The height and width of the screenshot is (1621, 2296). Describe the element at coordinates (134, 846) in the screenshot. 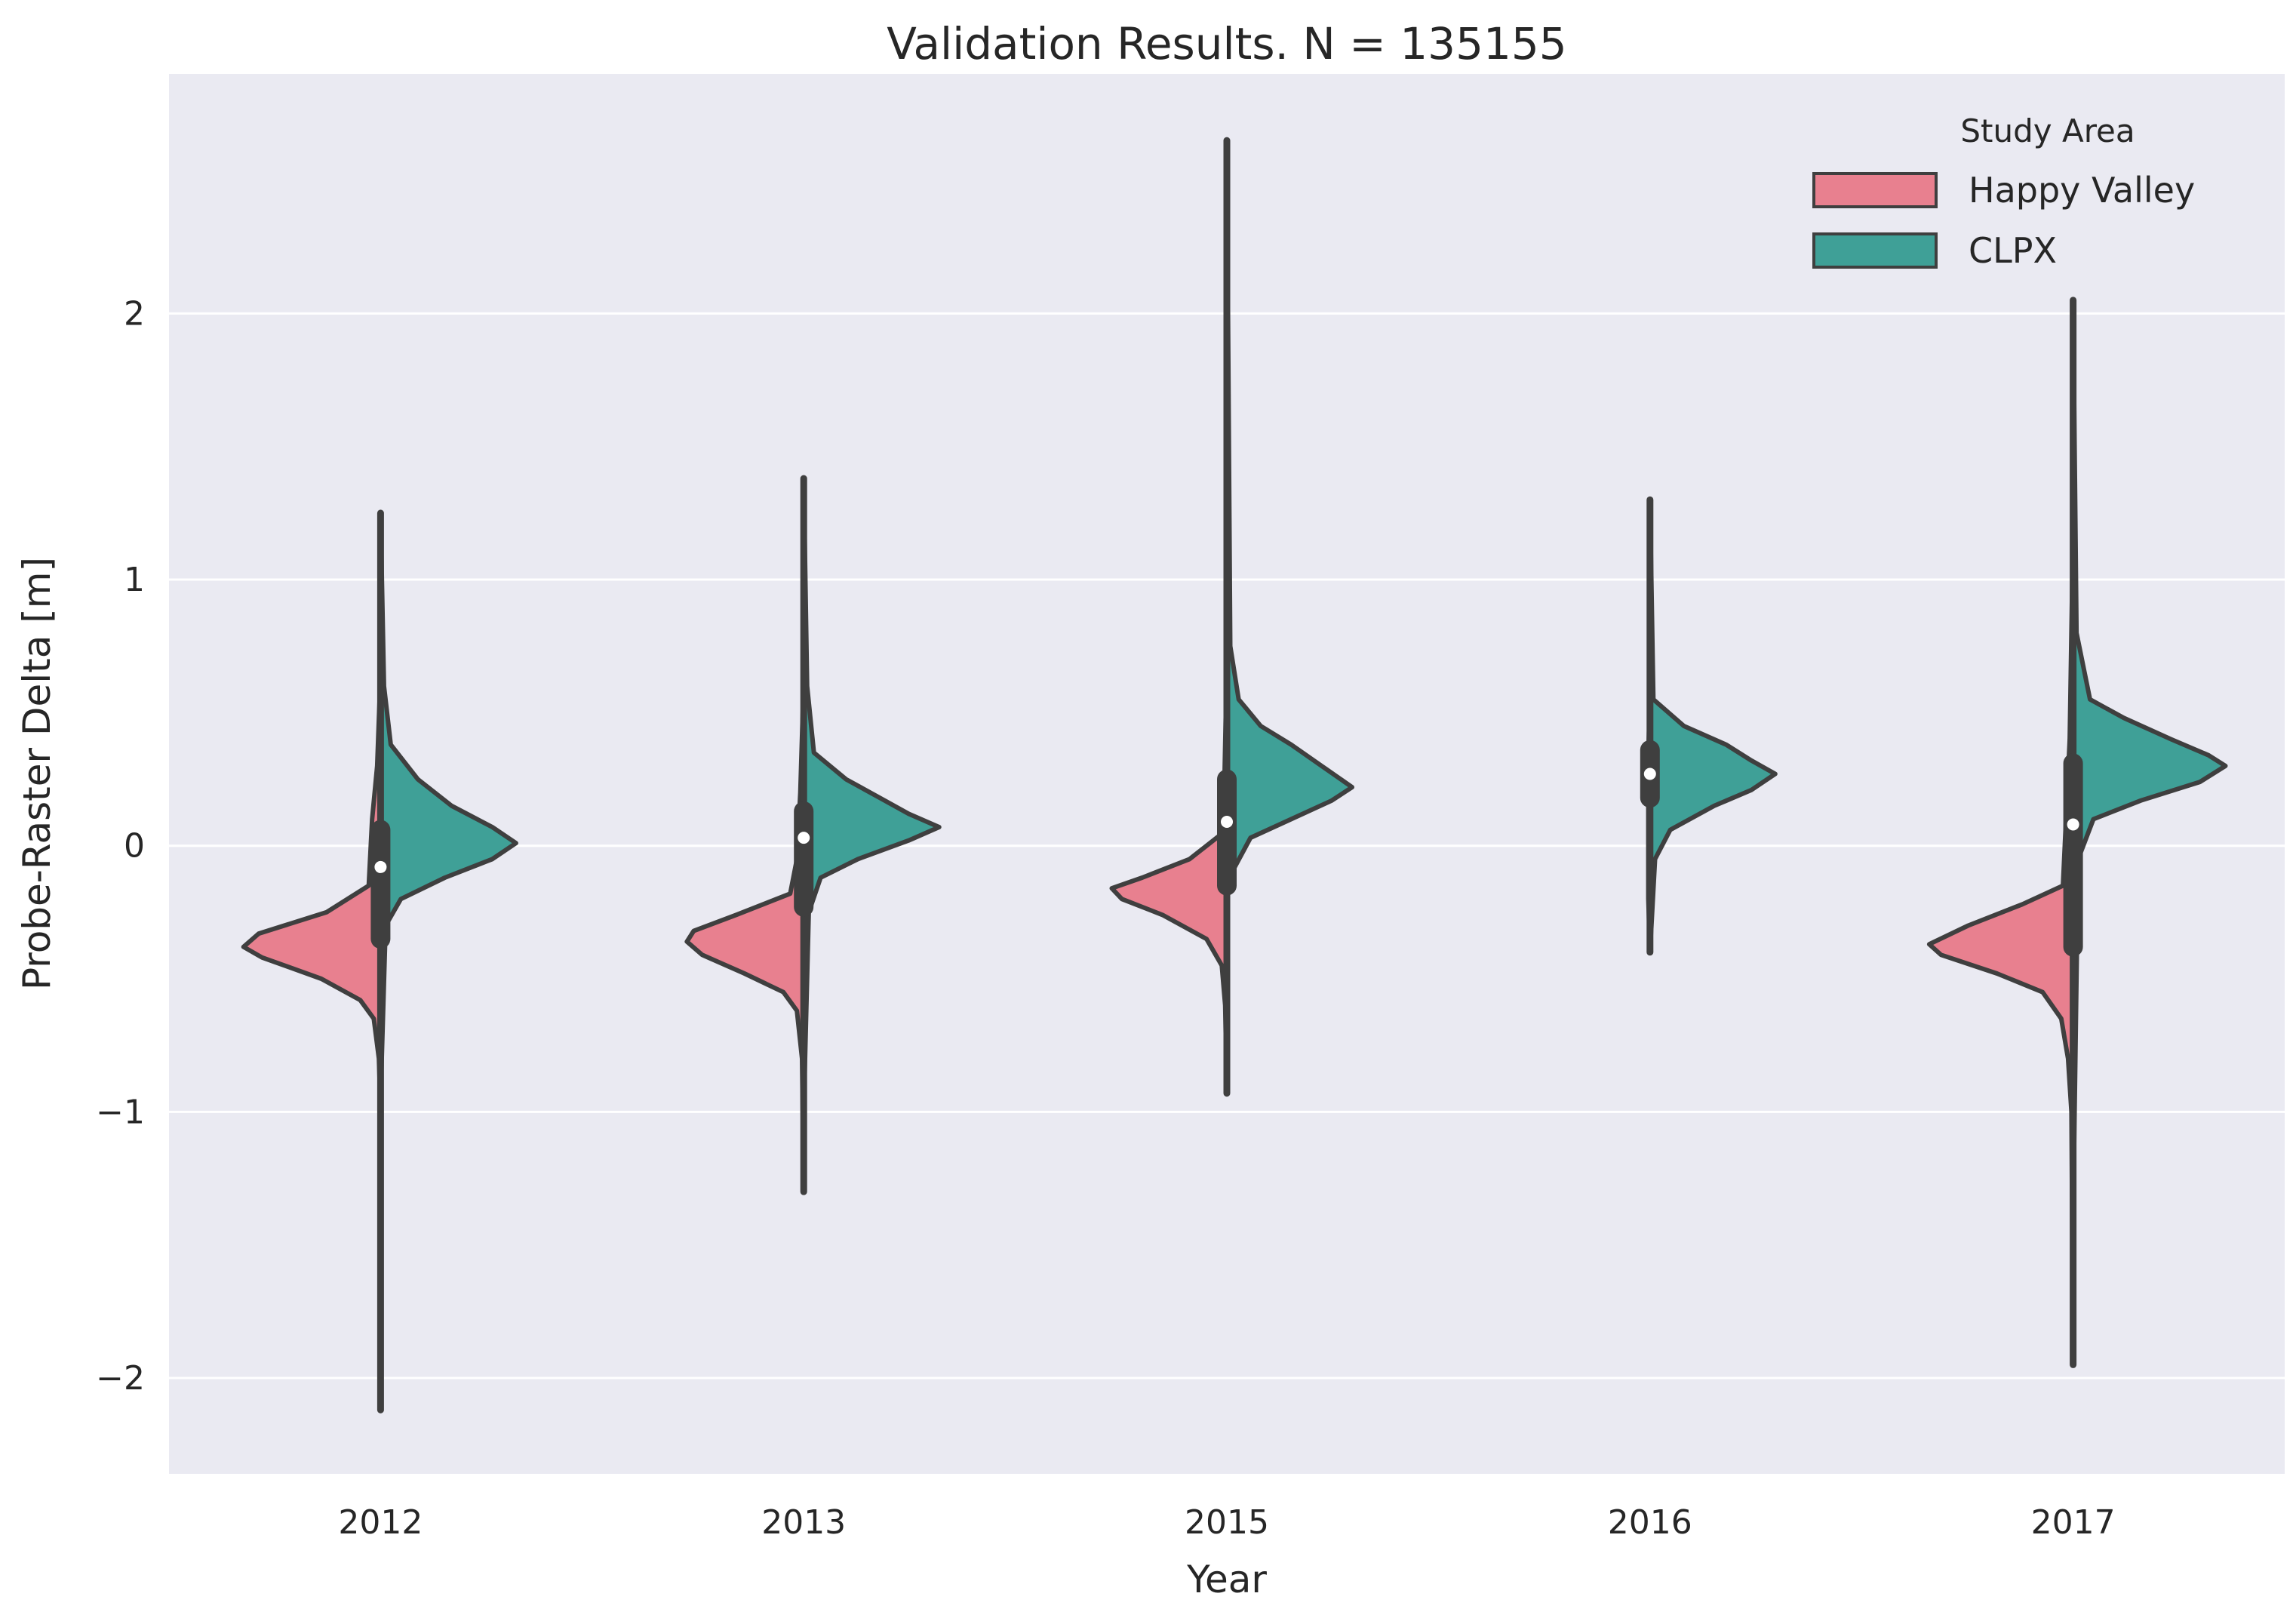

I see `y-tick-label: 0` at that location.